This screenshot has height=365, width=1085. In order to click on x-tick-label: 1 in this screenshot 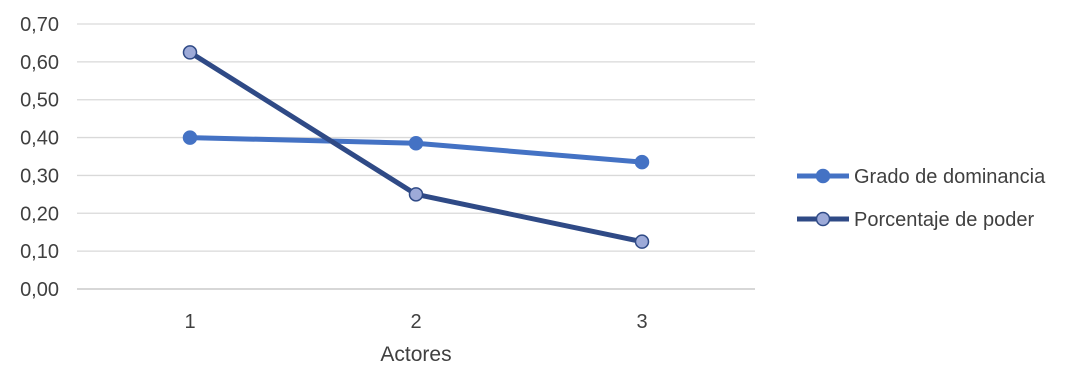, I will do `click(189, 322)`.